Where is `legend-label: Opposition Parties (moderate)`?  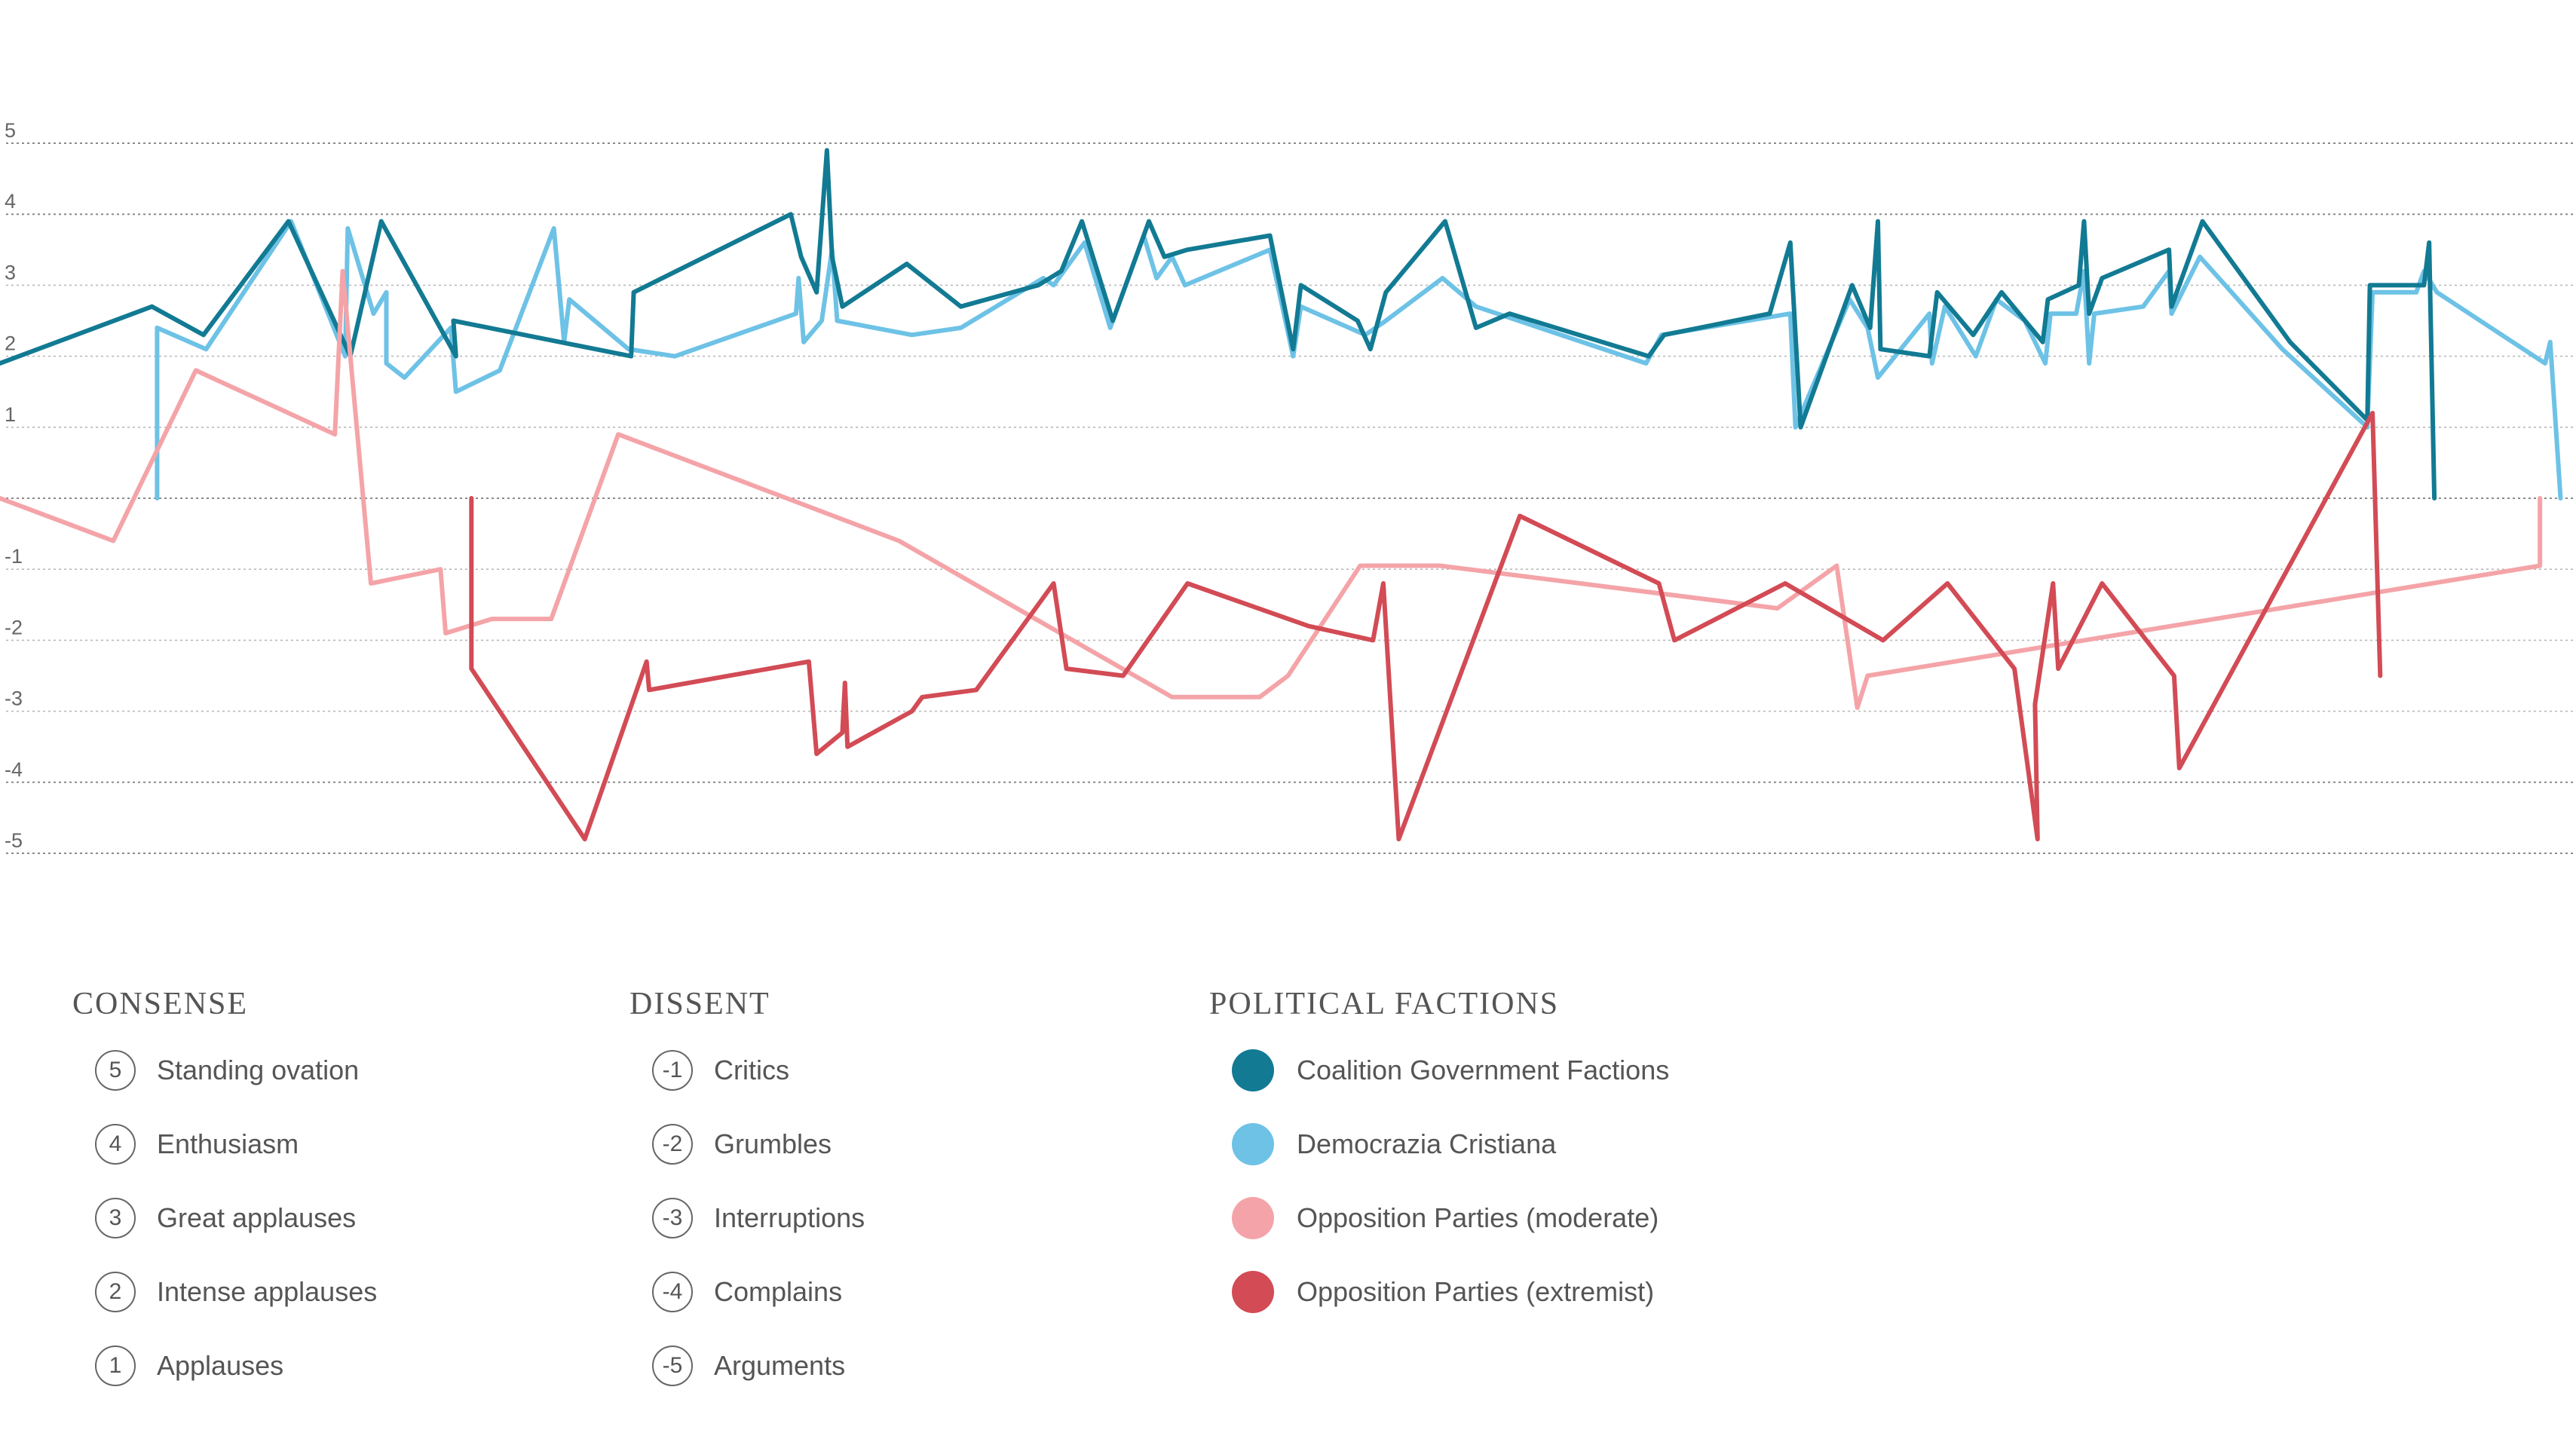
legend-label: Opposition Parties (moderate) is located at coordinates (1478, 1217).